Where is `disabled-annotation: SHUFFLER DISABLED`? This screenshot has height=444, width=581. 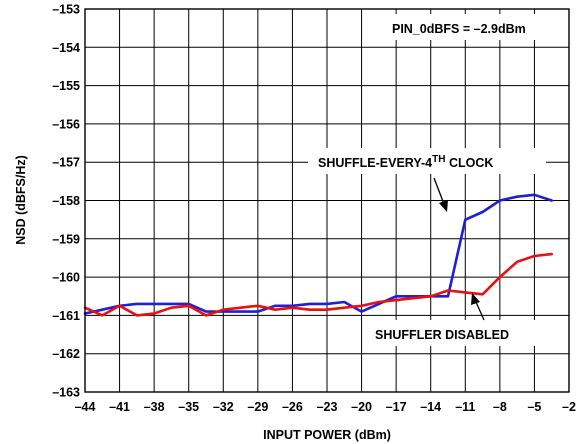
disabled-annotation: SHUFFLER DISABLED is located at coordinates (442, 335).